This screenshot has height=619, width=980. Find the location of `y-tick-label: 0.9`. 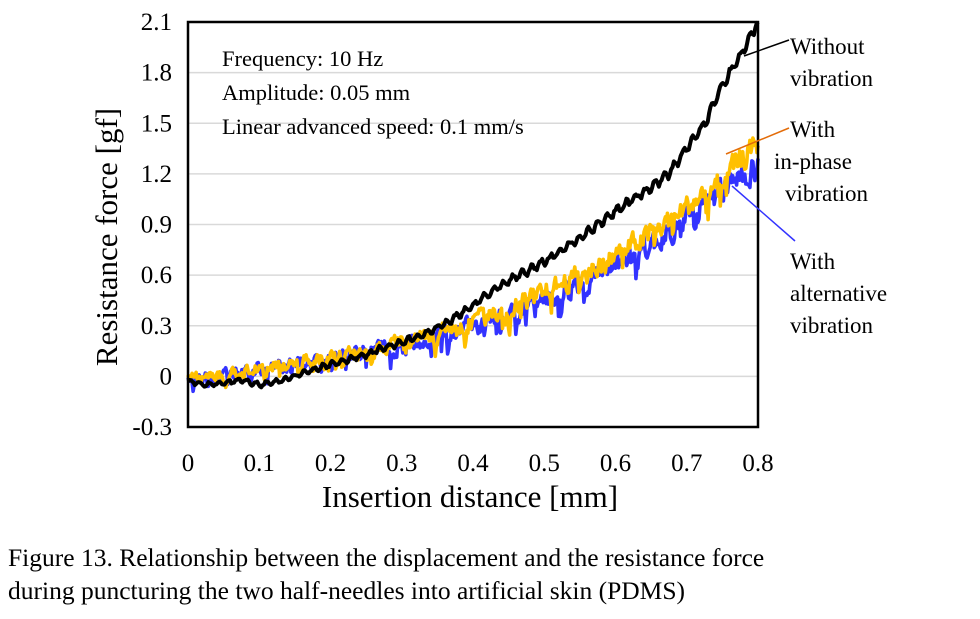

y-tick-label: 0.9 is located at coordinates (156, 225).